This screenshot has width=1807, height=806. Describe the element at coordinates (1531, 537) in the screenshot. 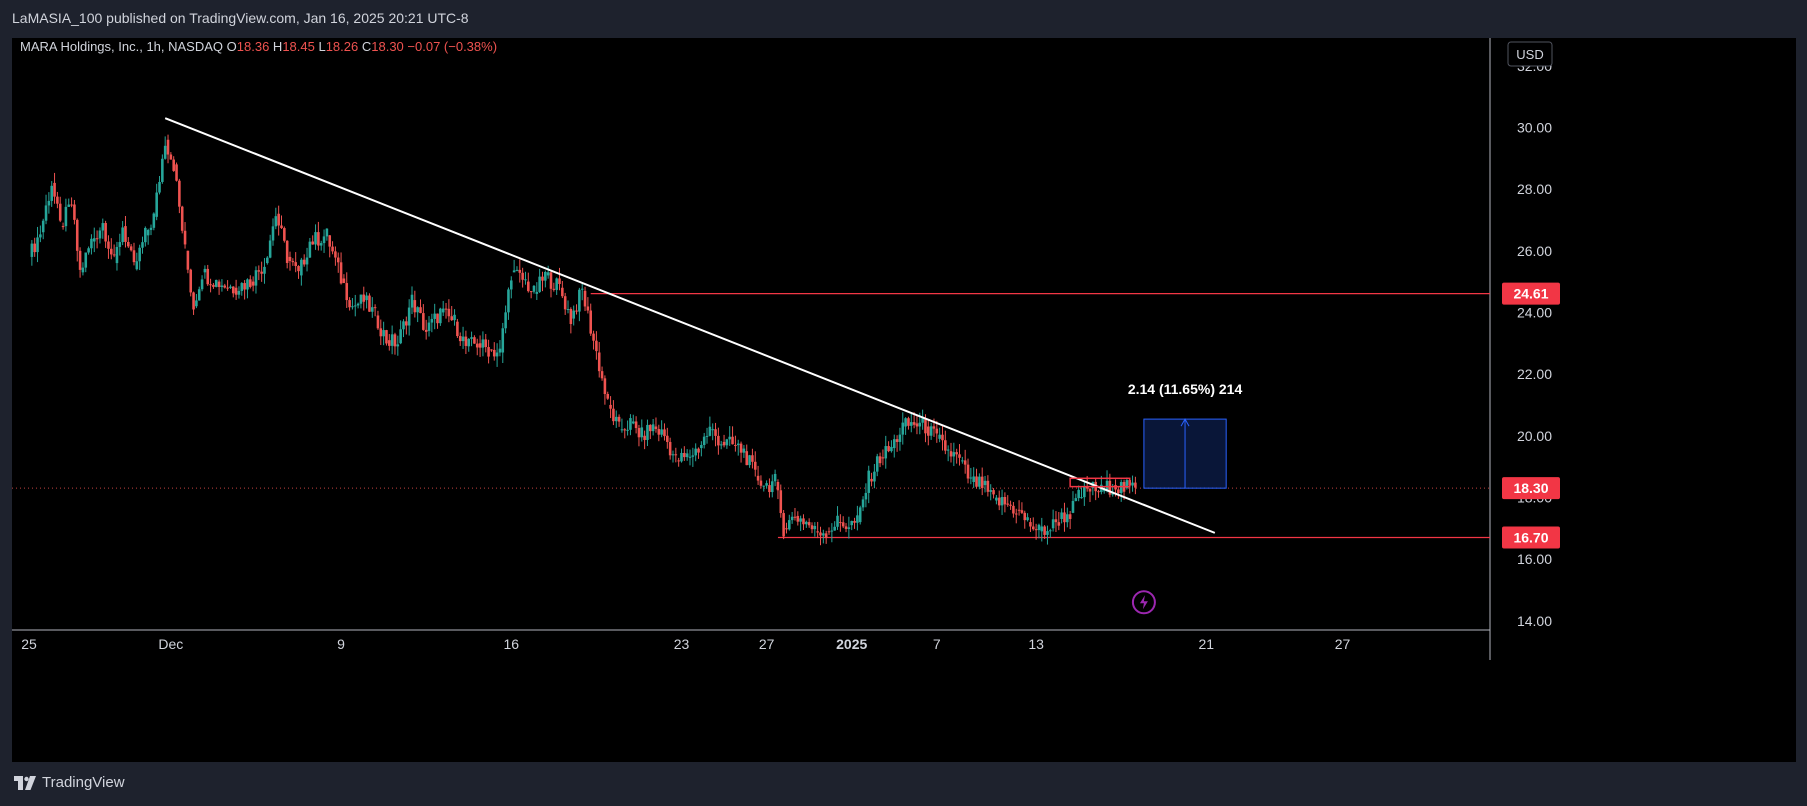

I see `level-price-badge-bg` at that location.